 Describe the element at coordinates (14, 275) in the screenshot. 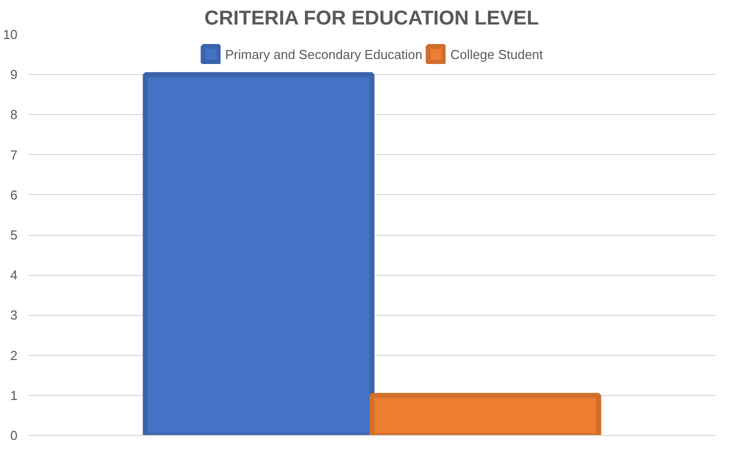

I see `y-tick-label: 4` at that location.